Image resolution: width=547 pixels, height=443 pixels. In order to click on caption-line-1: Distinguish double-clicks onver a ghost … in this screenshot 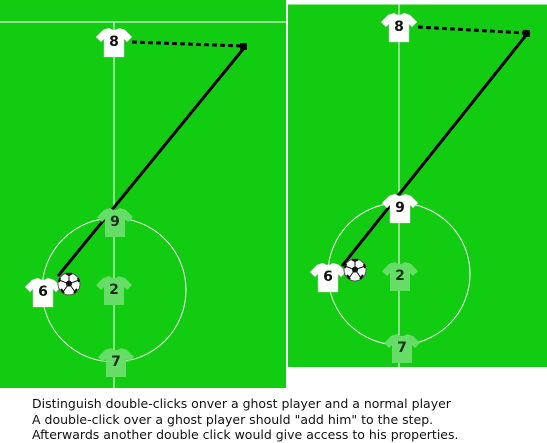, I will do `click(241, 403)`.